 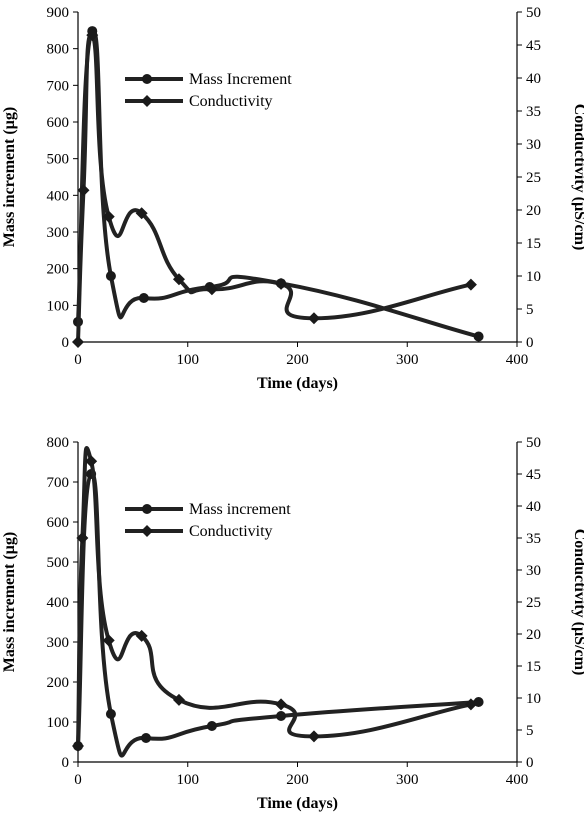 I want to click on legend-entry: Mass increment, so click(x=240, y=509).